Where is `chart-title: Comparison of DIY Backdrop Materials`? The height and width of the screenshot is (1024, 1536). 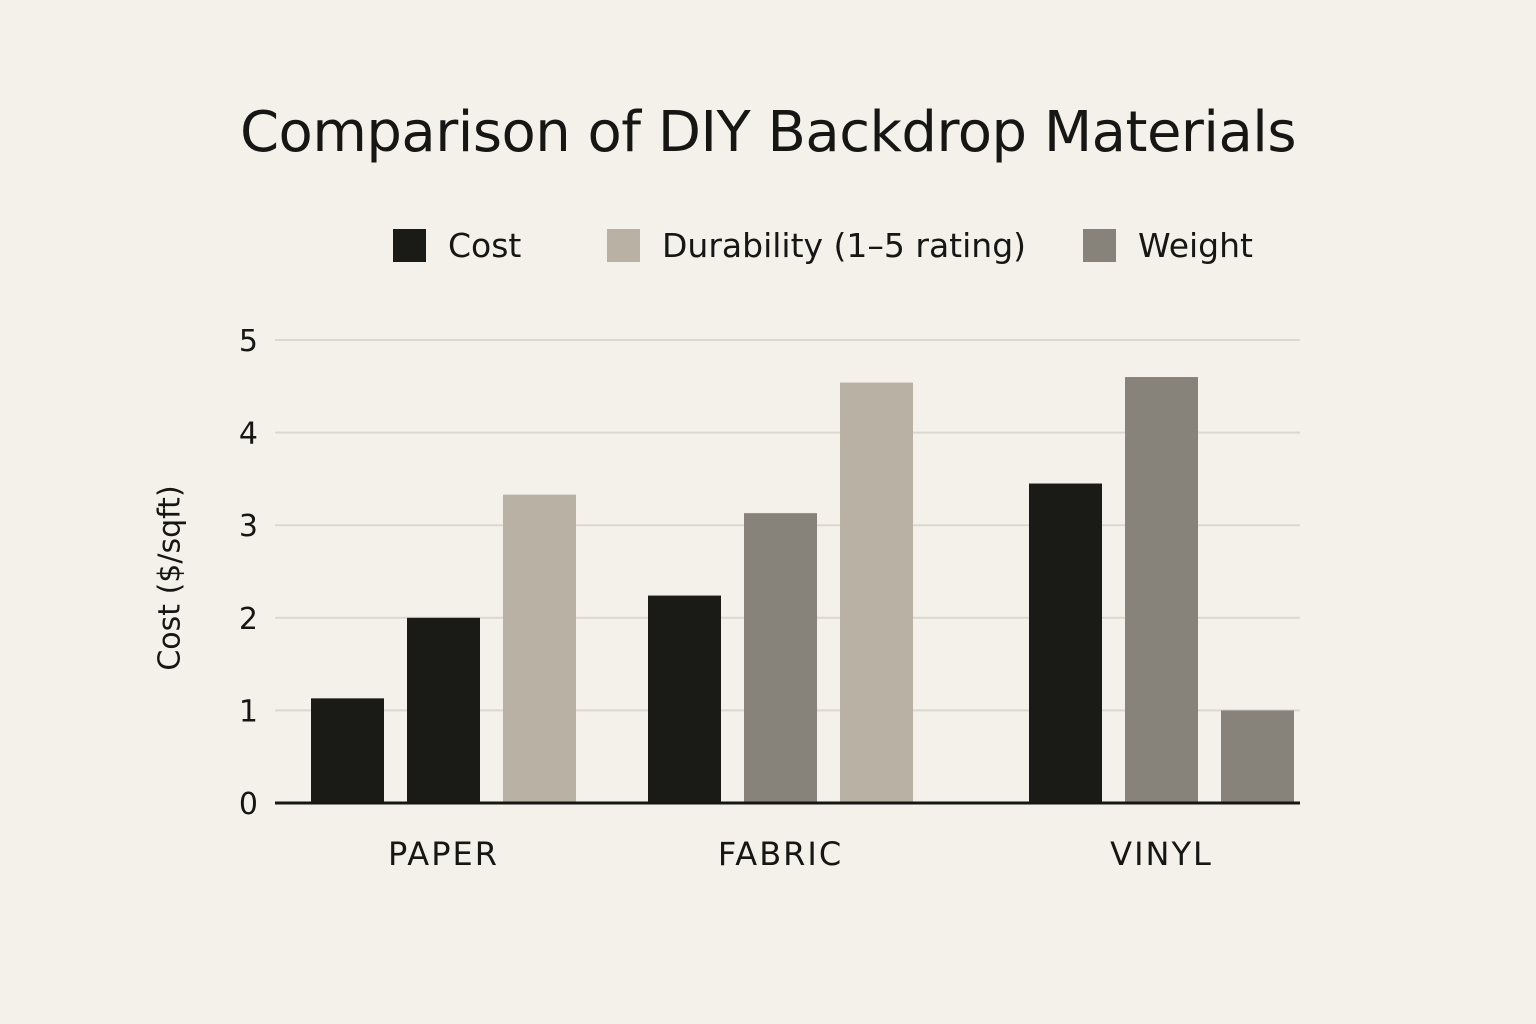
chart-title: Comparison of DIY Backdrop Materials is located at coordinates (768, 132).